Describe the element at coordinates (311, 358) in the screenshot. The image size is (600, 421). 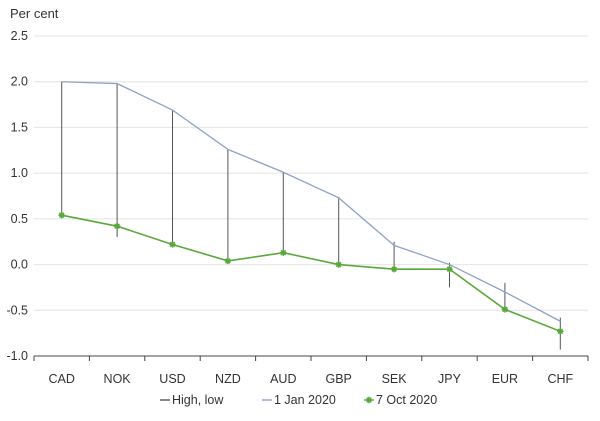
I see `x-axis` at that location.